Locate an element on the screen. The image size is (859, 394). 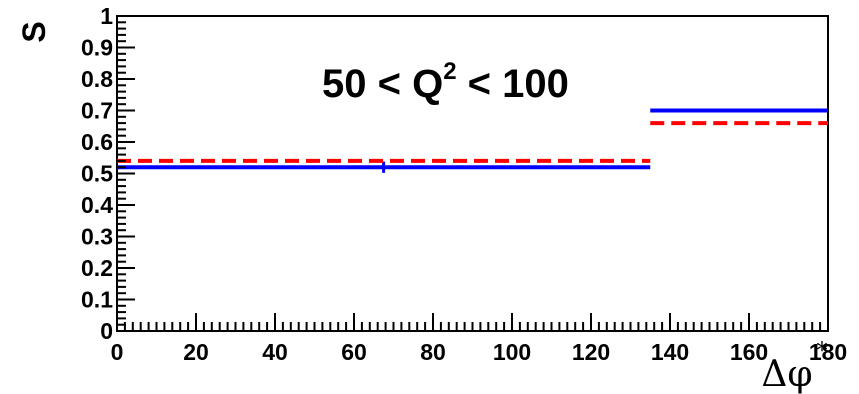
y-tick-label: 0.6 is located at coordinates (97, 142).